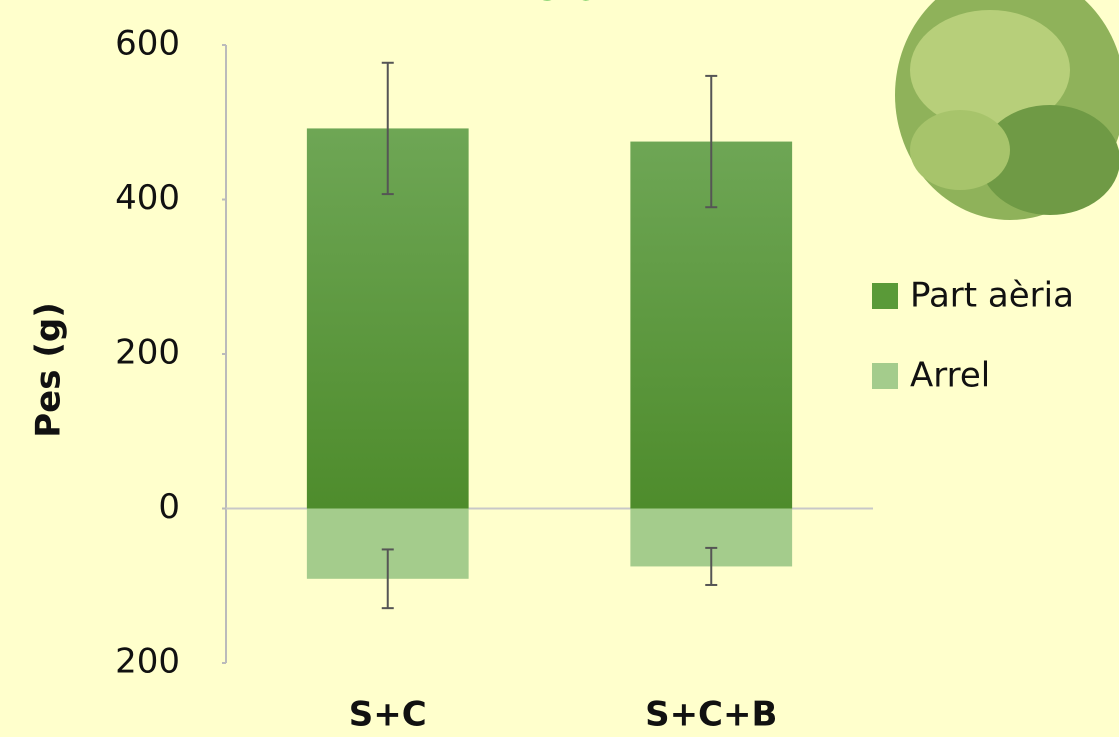  What do you see at coordinates (49, 369) in the screenshot?
I see `y-axis-title: Pes (g)` at bounding box center [49, 369].